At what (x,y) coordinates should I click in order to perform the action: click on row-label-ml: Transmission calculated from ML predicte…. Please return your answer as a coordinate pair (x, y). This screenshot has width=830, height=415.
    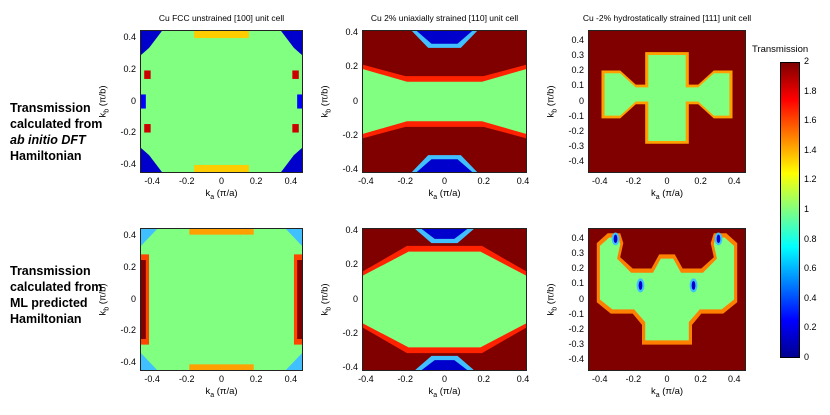
    Looking at the image, I should click on (65, 295).